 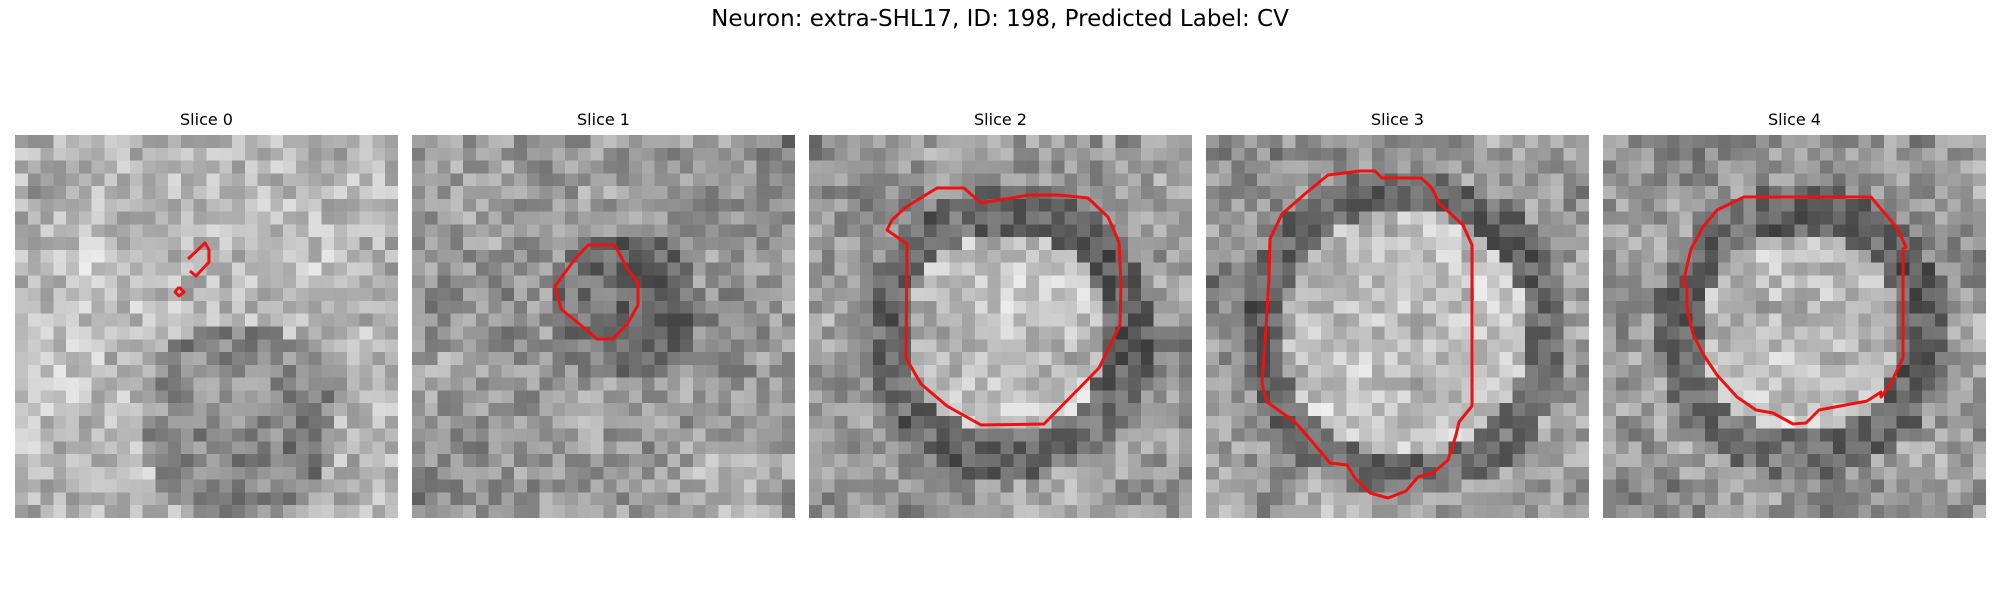 I want to click on slice-panel-2: Slice 2, so click(x=1000, y=313).